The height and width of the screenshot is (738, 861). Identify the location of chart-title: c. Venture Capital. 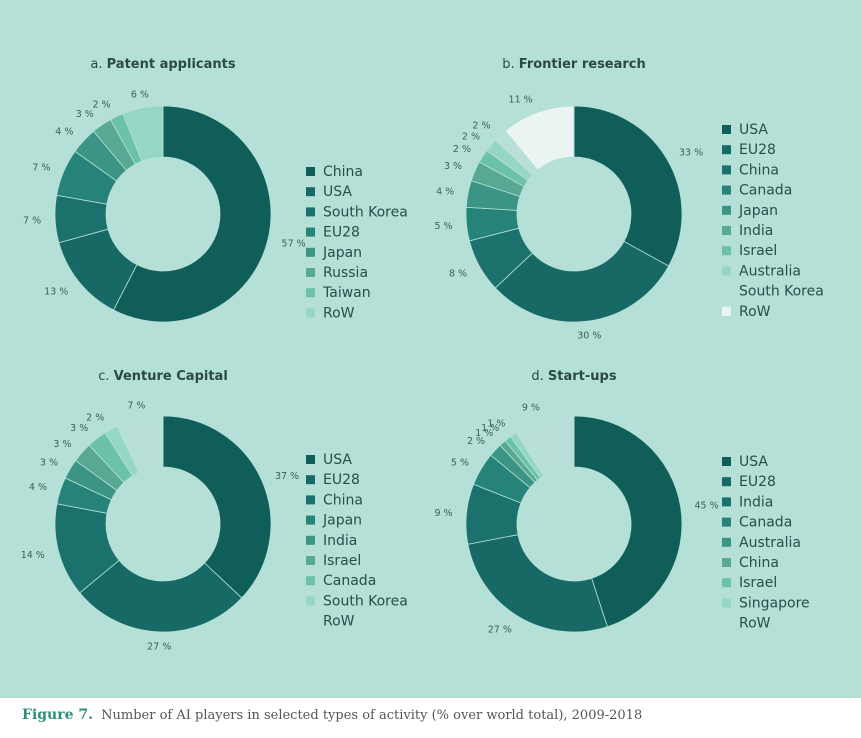
(163, 376).